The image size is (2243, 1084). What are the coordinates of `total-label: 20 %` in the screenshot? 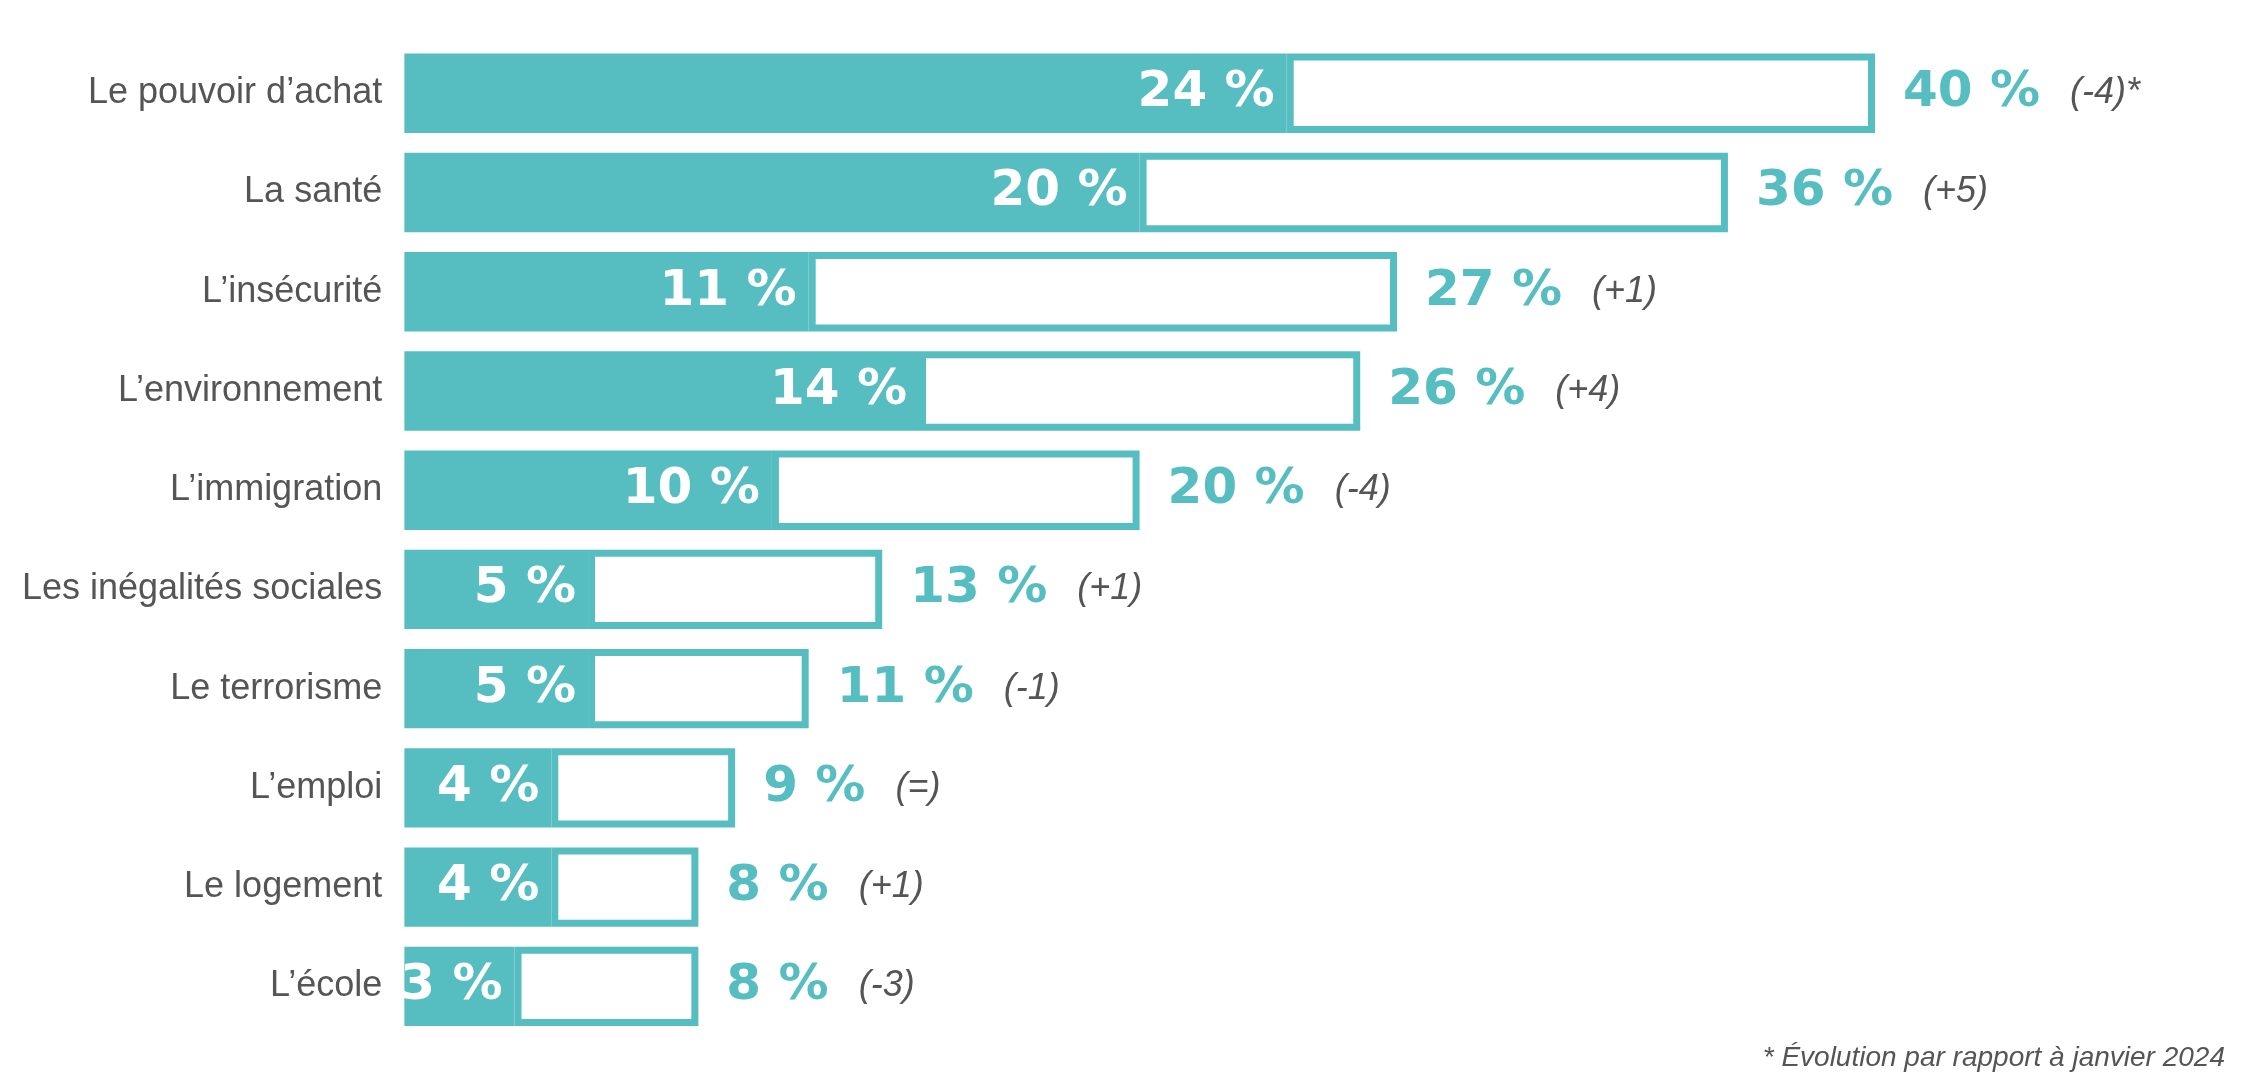 It's located at (1236, 486).